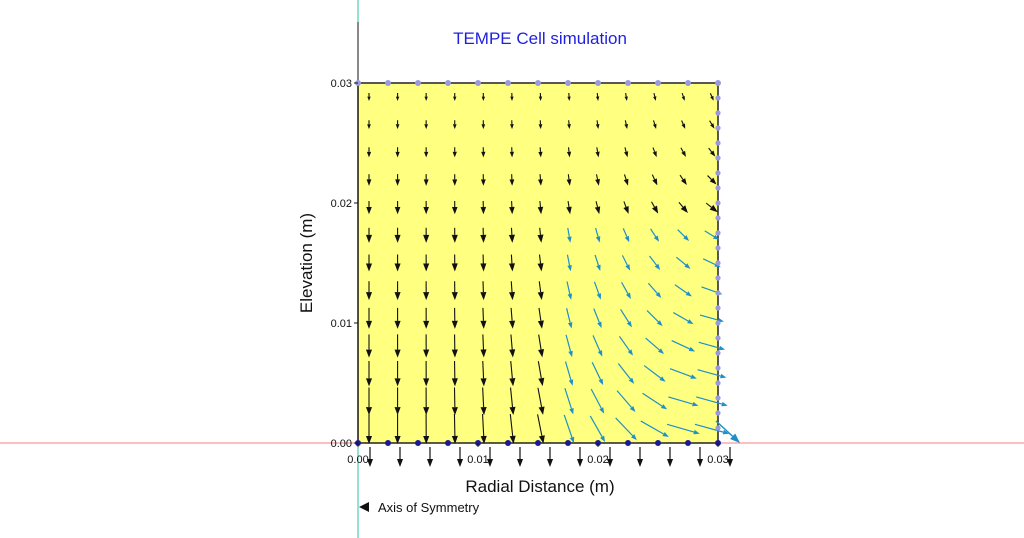 The width and height of the screenshot is (1024, 538). What do you see at coordinates (357, 460) in the screenshot?
I see `x-tick-label: 0.00` at bounding box center [357, 460].